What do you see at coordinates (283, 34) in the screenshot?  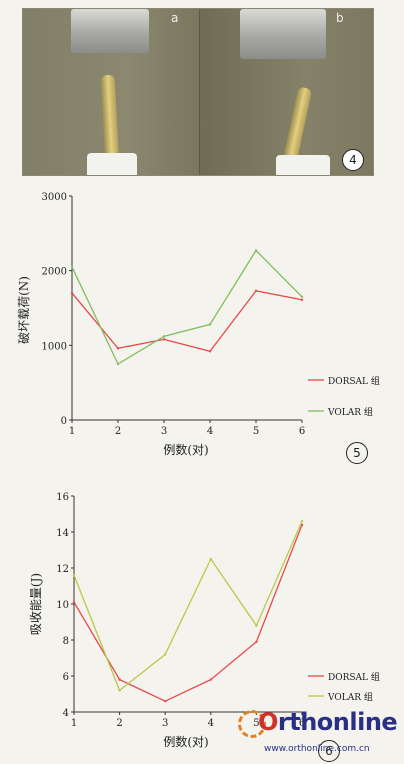 I see `press-plate-b` at bounding box center [283, 34].